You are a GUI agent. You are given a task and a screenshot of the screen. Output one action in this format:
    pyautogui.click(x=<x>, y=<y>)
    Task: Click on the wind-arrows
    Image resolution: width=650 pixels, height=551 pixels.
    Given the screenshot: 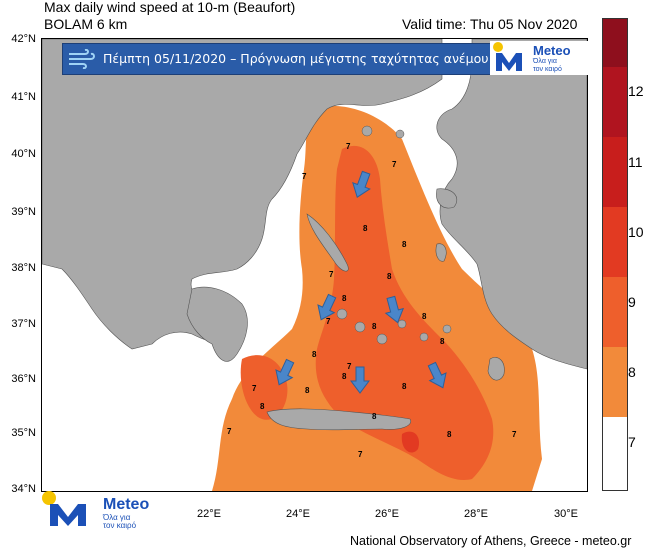 What is the action you would take?
    pyautogui.click(x=361, y=282)
    